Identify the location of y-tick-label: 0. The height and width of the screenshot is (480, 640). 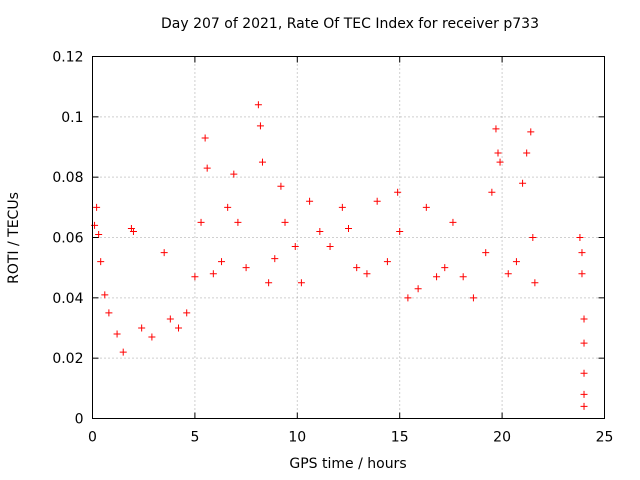
(79, 420).